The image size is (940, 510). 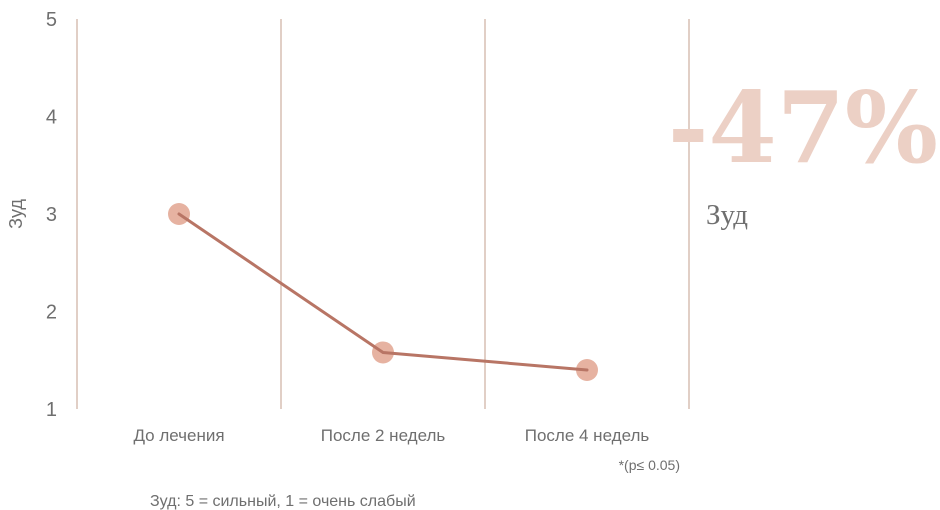 I want to click on y-tick-label: 2, so click(x=51, y=313).